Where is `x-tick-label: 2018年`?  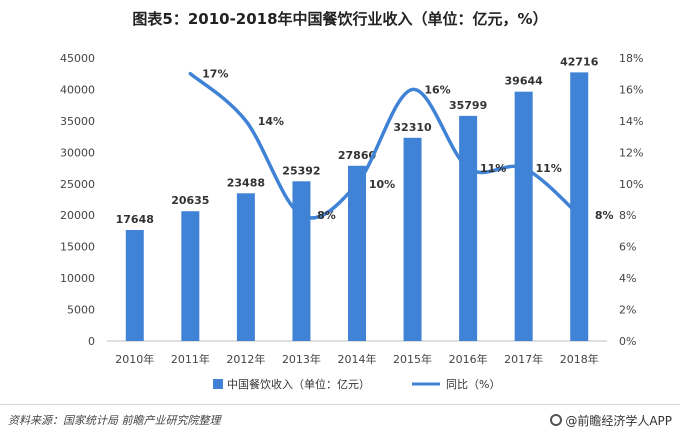 x-tick-label: 2018年 is located at coordinates (579, 359).